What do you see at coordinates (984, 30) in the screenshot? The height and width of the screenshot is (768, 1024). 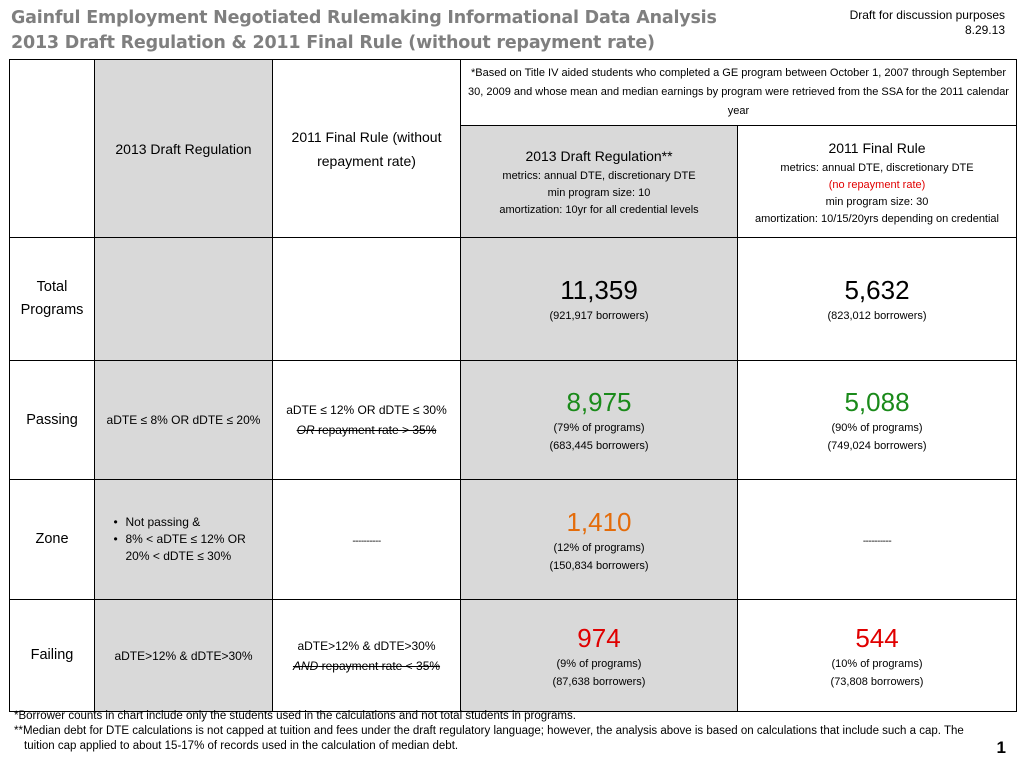 I see `draft-note-date: 8.29.13` at bounding box center [984, 30].